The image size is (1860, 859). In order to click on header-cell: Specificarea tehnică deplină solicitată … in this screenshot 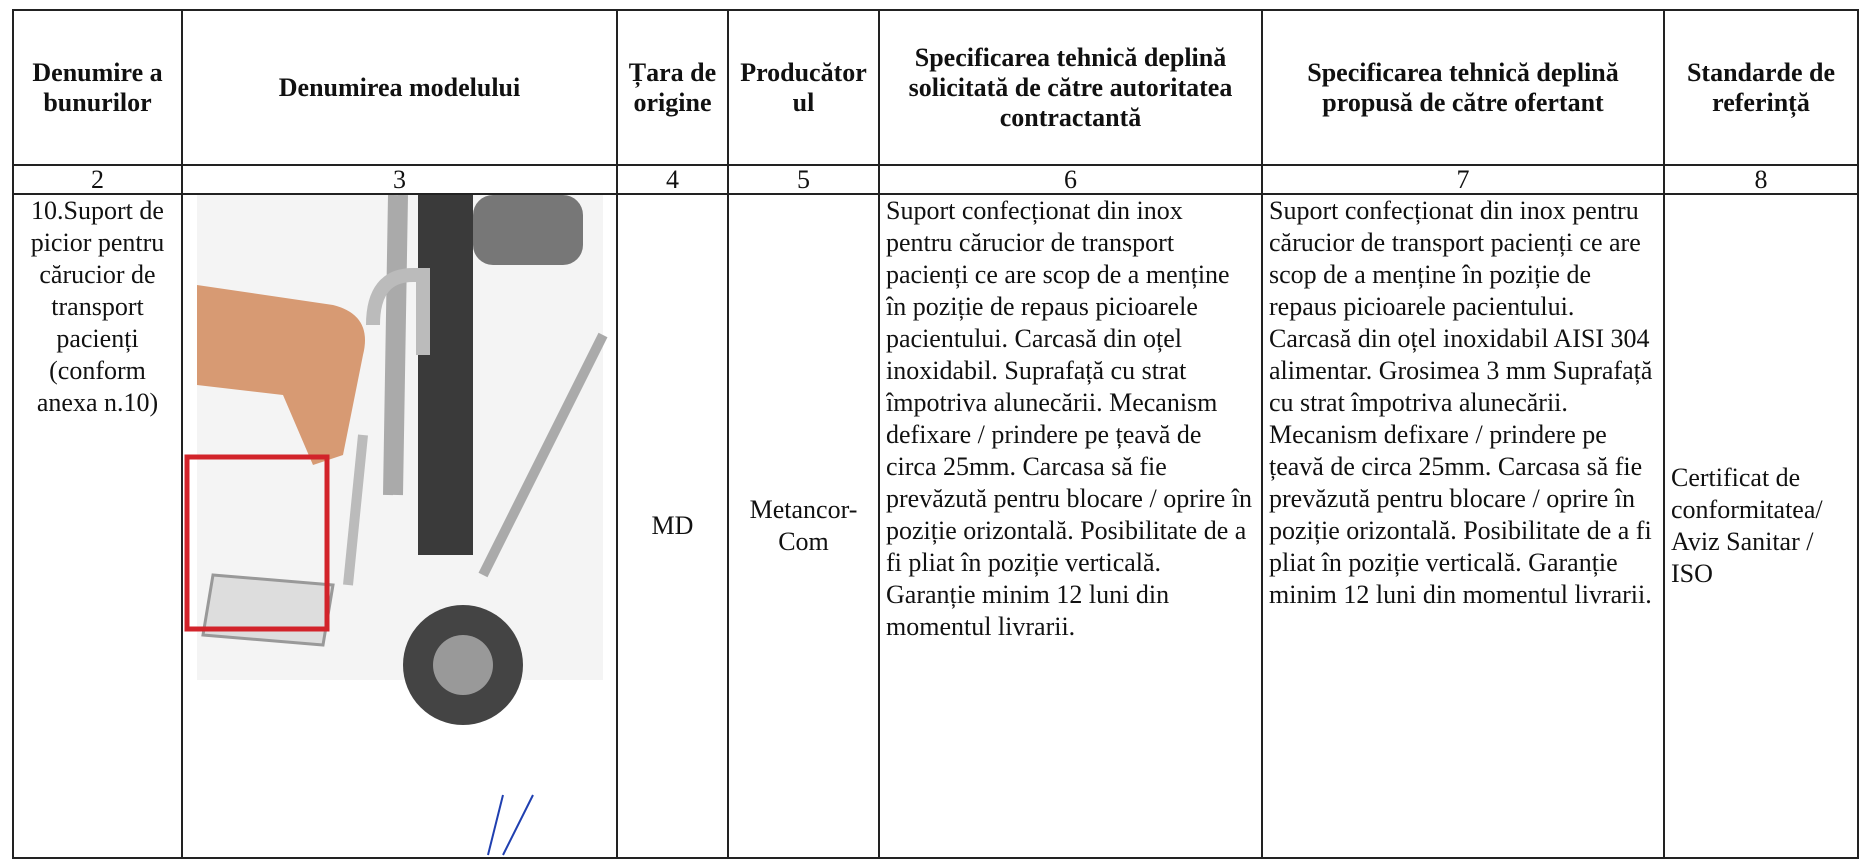, I will do `click(1070, 87)`.